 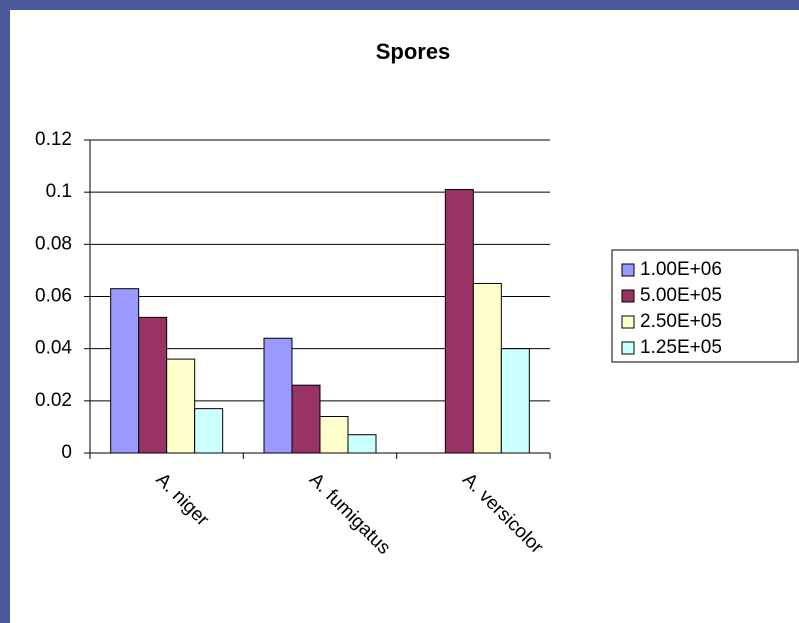 I want to click on legend-label: 2.50E+05, so click(x=681, y=321).